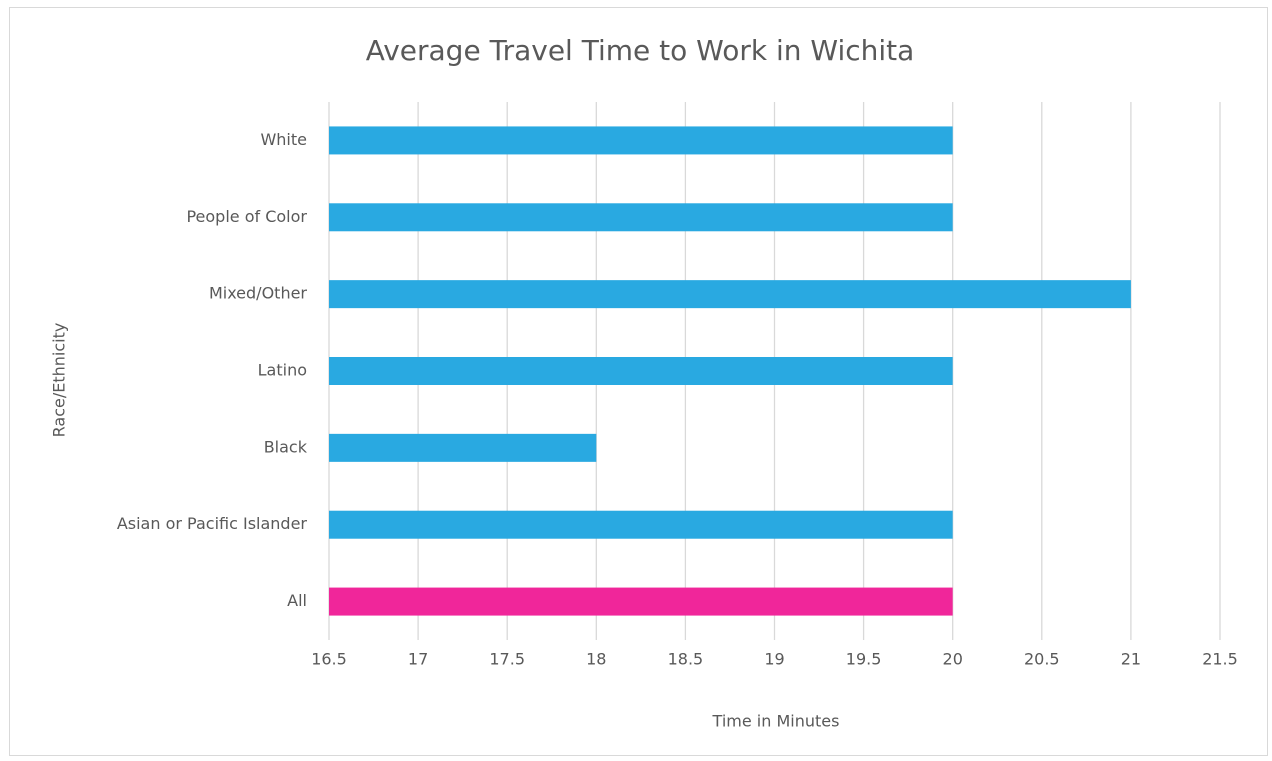 This screenshot has height=761, width=1272. What do you see at coordinates (1131, 659) in the screenshot?
I see `x-tick-label: 21` at bounding box center [1131, 659].